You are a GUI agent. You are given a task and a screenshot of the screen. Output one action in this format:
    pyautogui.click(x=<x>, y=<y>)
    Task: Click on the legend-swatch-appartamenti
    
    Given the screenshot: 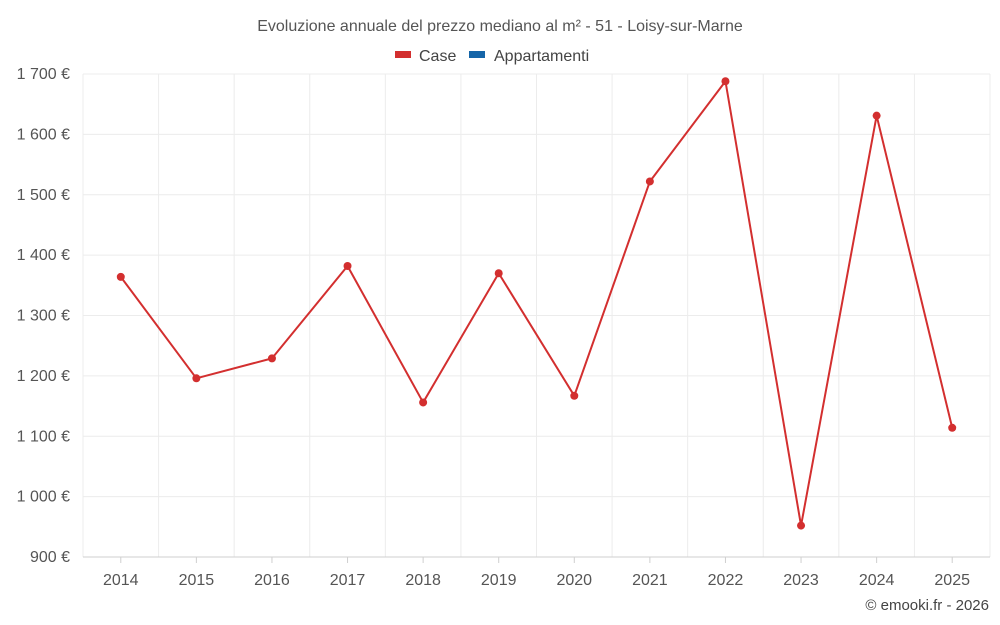 What is the action you would take?
    pyautogui.click(x=477, y=54)
    